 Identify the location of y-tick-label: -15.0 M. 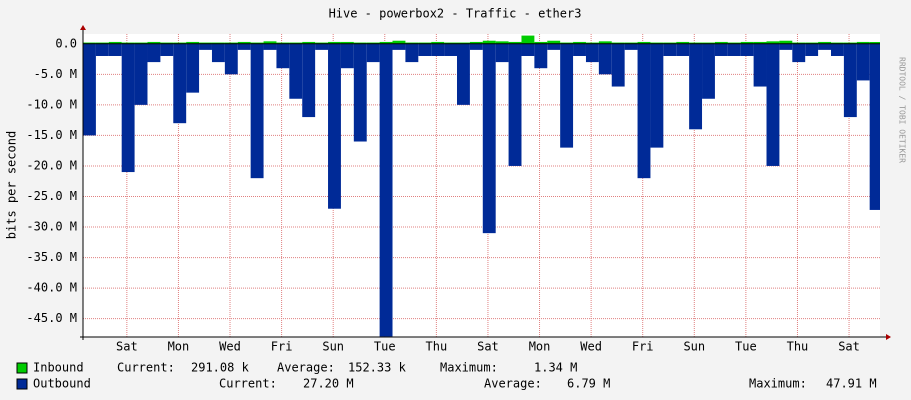
(51, 135).